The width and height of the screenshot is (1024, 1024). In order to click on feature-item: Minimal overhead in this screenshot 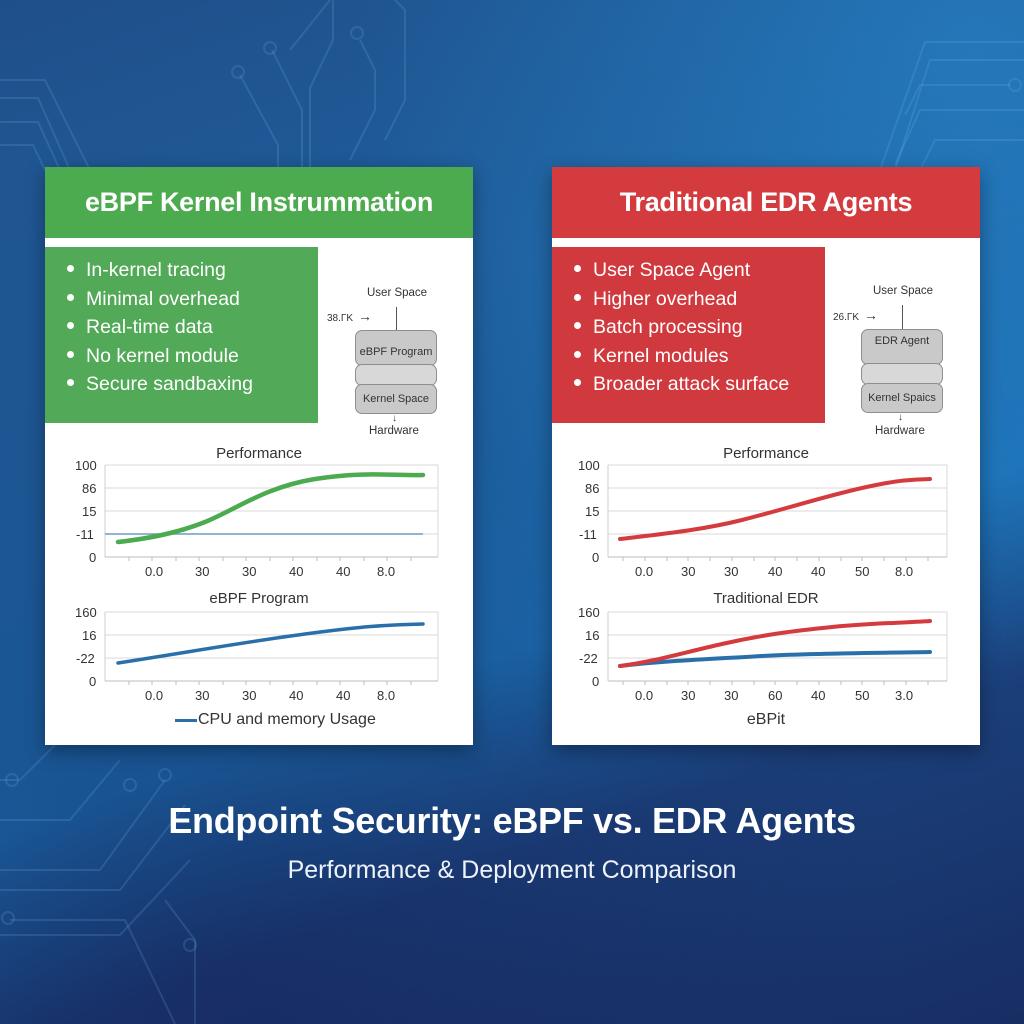, I will do `click(192, 299)`.